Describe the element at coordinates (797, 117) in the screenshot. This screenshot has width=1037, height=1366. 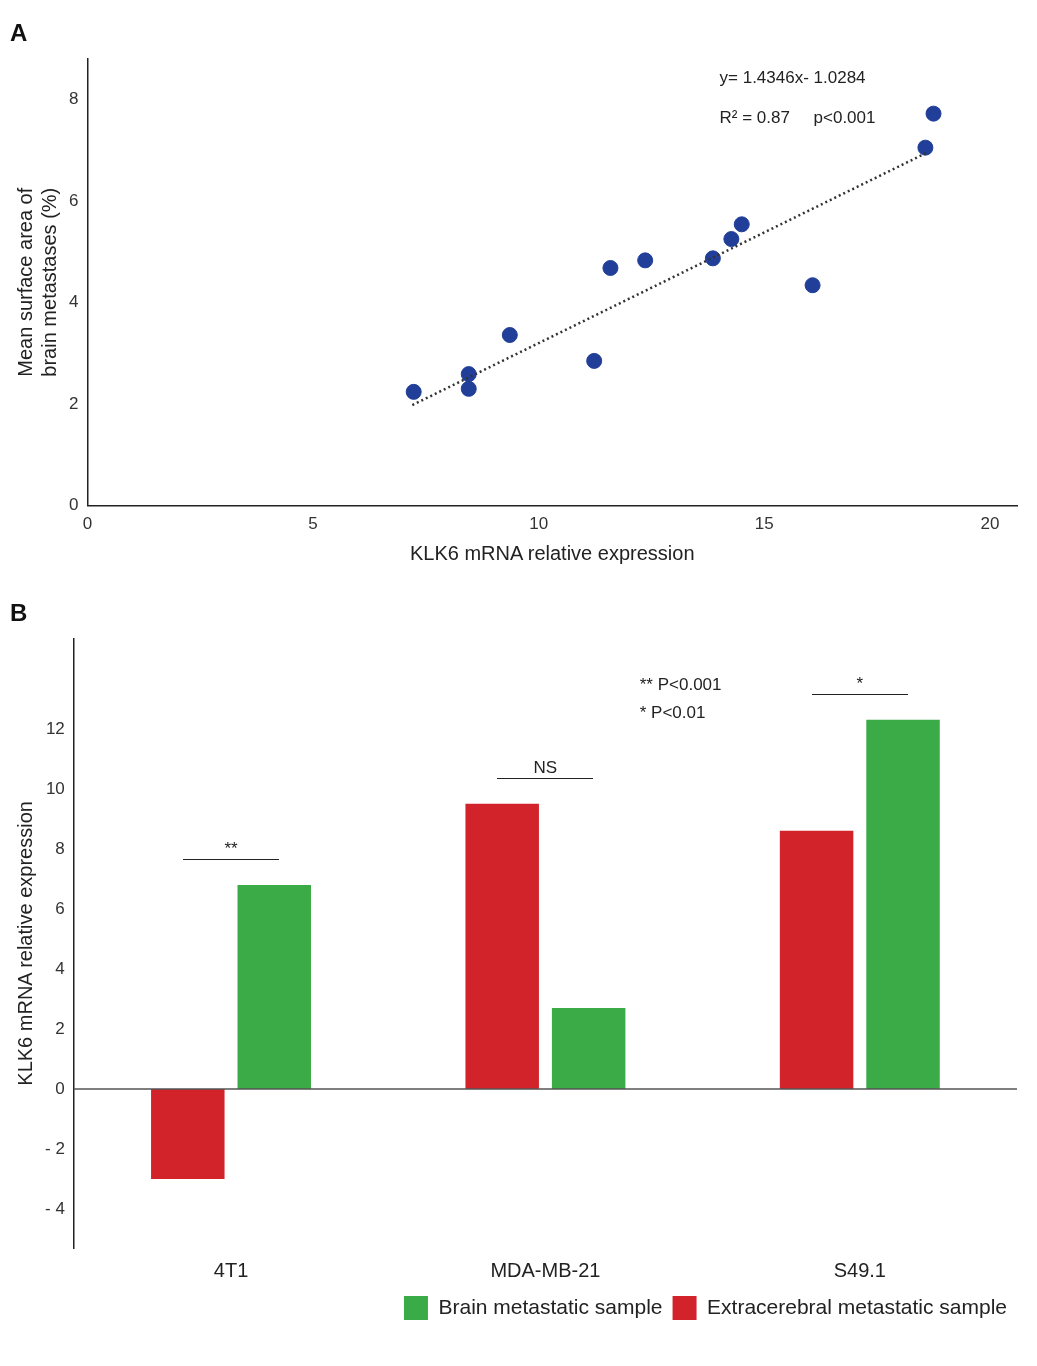
I see `annotation: R² = 0.87 p<0.001` at that location.